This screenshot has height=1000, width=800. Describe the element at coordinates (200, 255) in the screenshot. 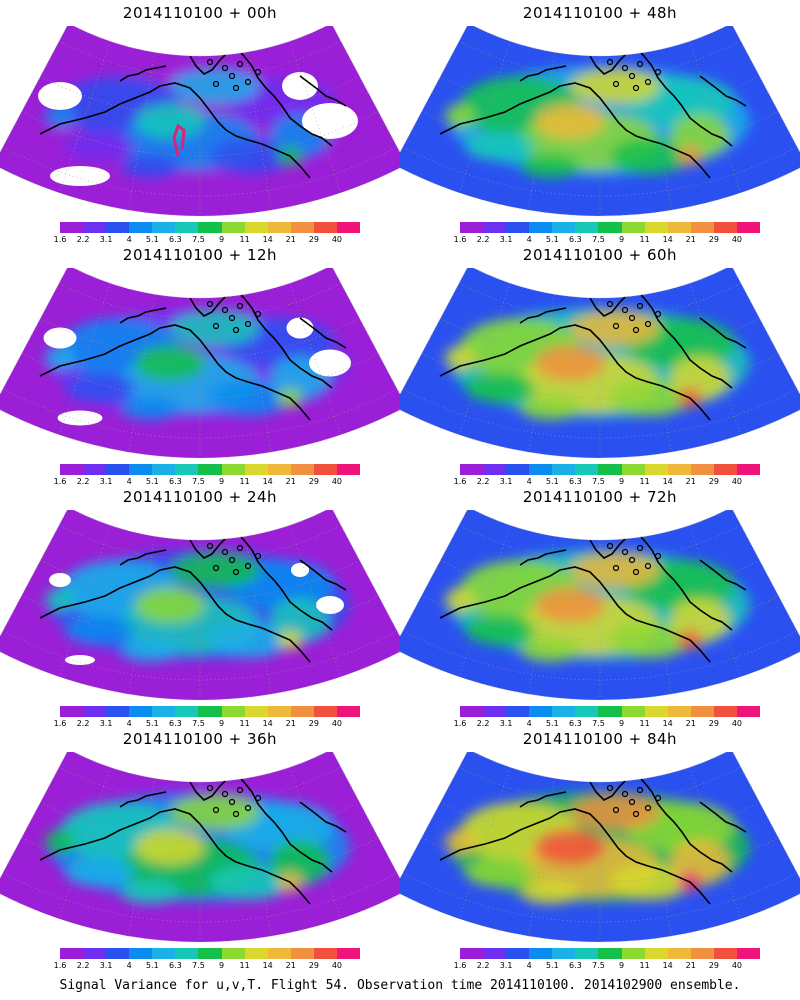

I see `panel-title: 2014110100 + 12h` at that location.